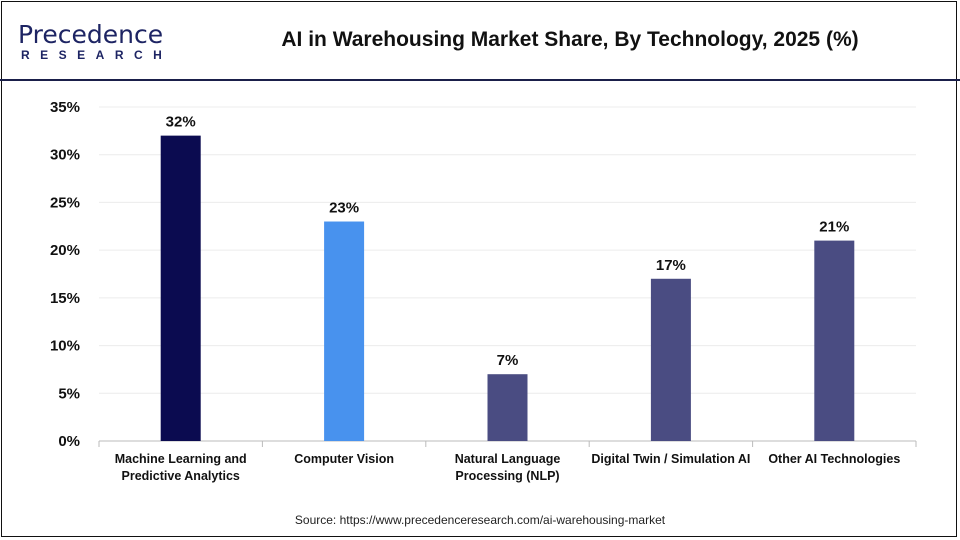  Describe the element at coordinates (65, 155) in the screenshot. I see `y-tick-label: 30%` at that location.